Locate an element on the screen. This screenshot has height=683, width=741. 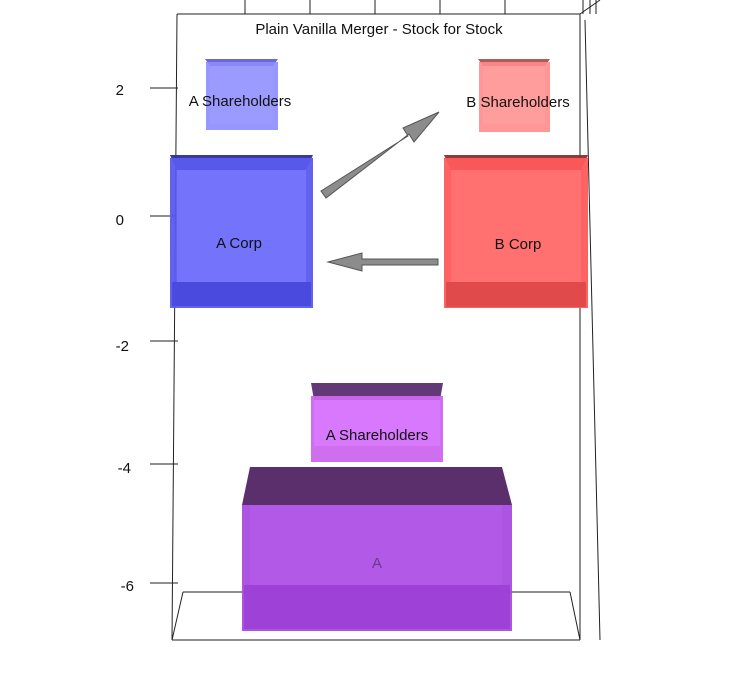
y-axis: 2 0 -2 -4 -6 is located at coordinates (147, 338).